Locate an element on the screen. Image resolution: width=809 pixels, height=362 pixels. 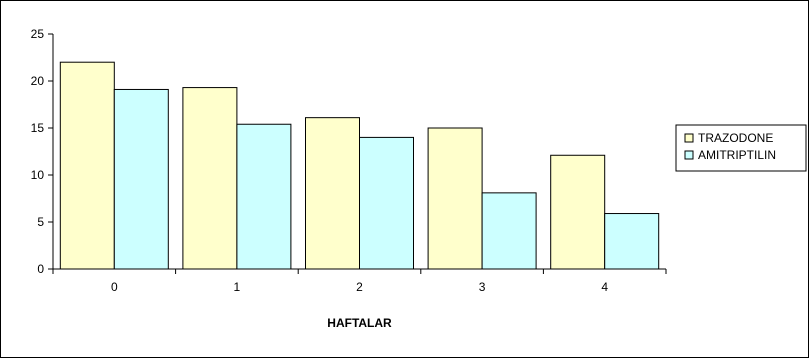
legend-box is located at coordinates (741, 148).